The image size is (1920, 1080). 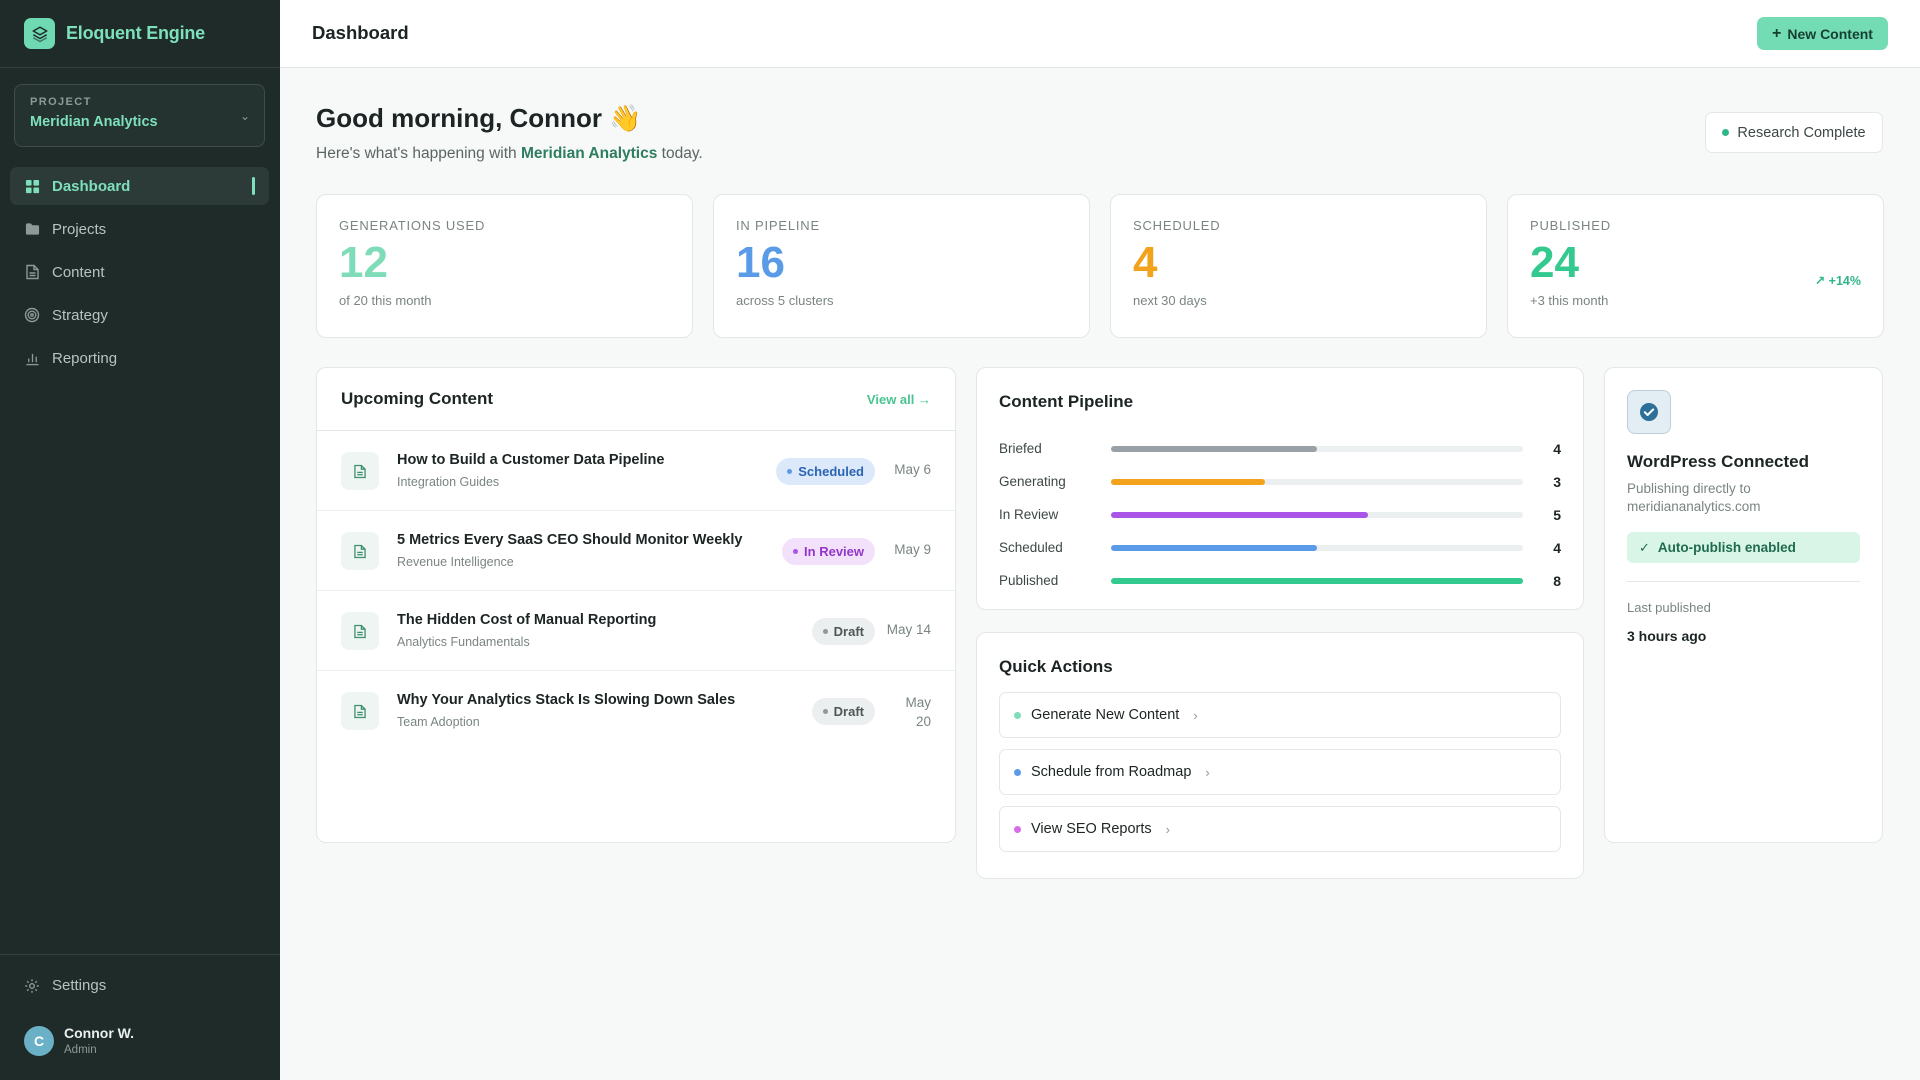 What do you see at coordinates (1280, 829) in the screenshot?
I see `seo-reports-action: View SEO Reports ›` at bounding box center [1280, 829].